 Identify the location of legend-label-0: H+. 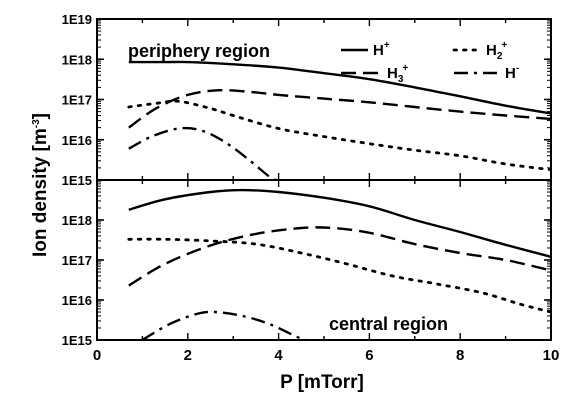
(381, 49).